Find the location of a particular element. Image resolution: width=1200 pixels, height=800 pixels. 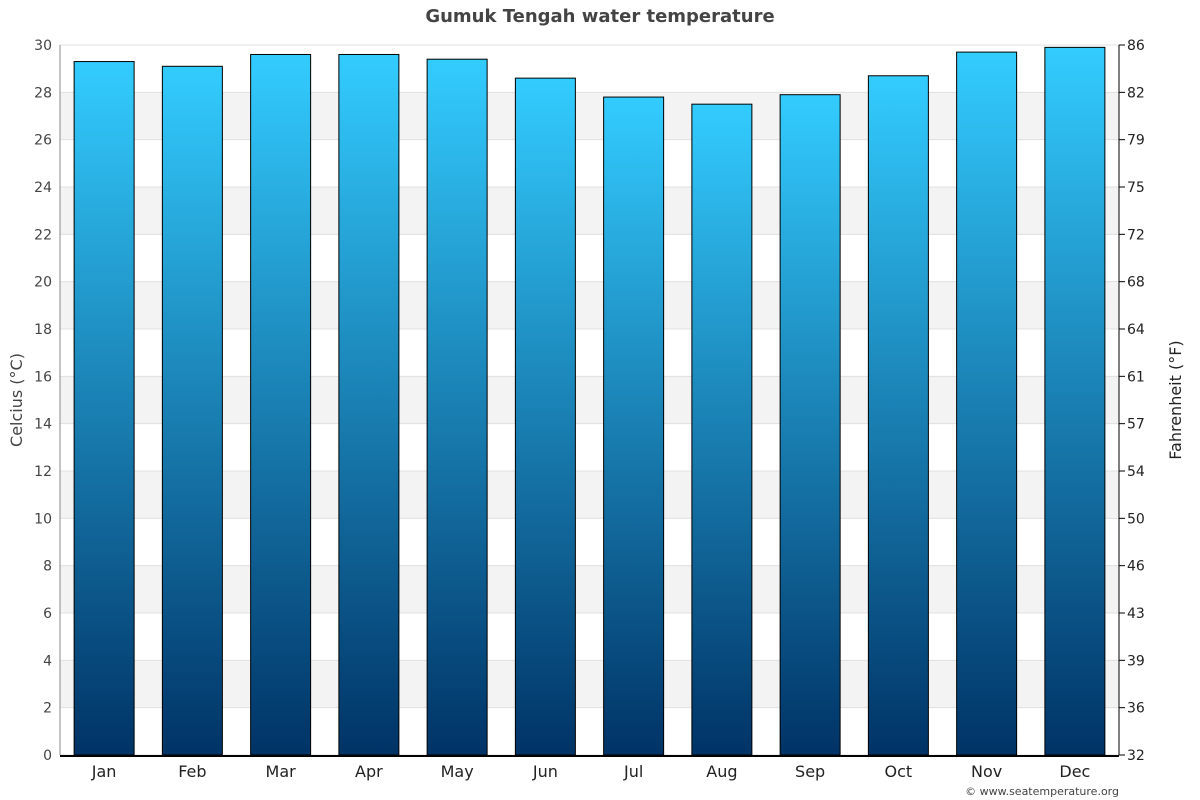

y-tick-label: 14 is located at coordinates (43, 425).